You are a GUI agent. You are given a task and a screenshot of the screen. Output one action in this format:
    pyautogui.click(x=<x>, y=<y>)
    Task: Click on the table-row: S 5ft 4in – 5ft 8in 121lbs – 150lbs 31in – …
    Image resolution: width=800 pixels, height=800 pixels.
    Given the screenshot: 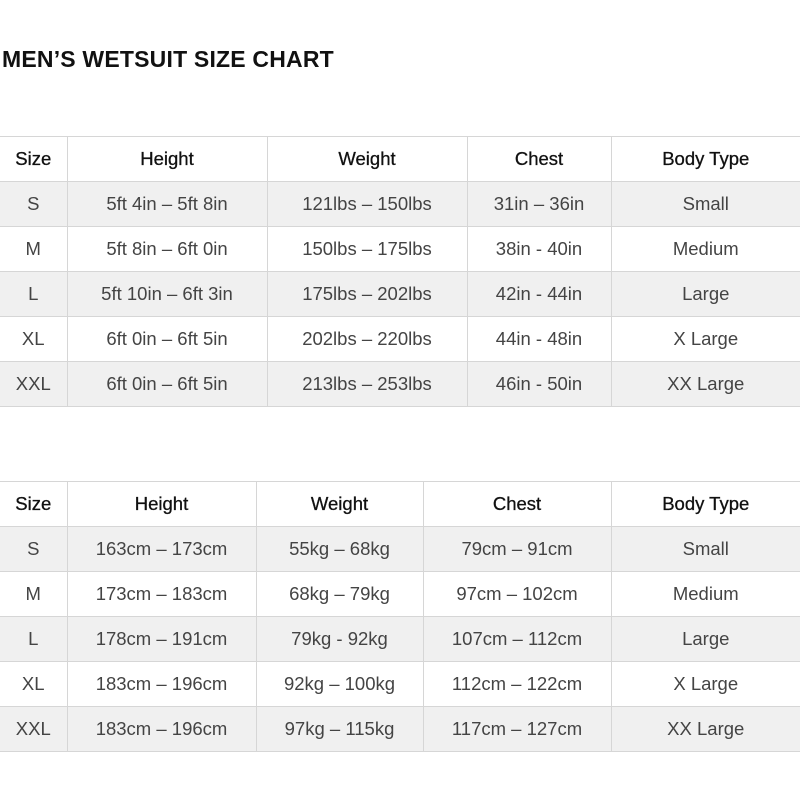 What is the action you would take?
    pyautogui.click(x=400, y=204)
    